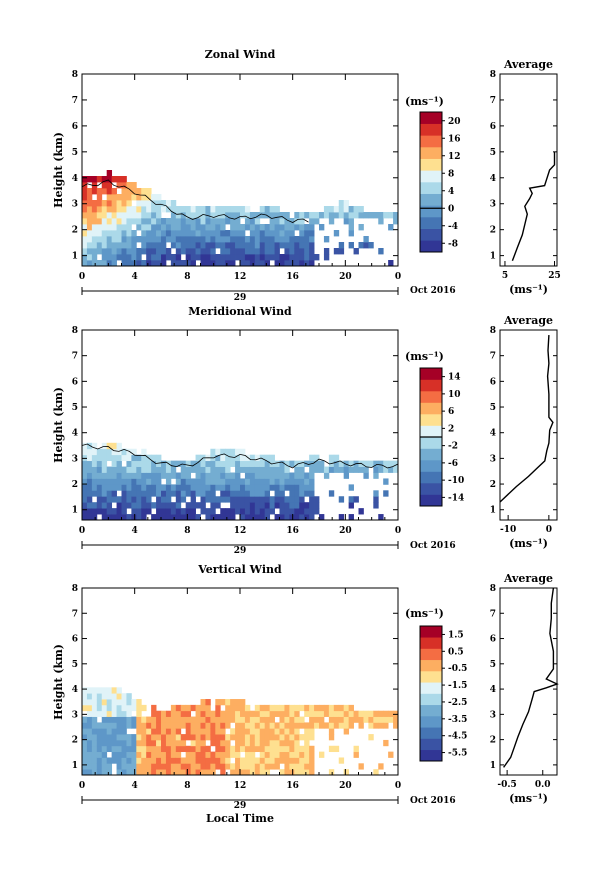 The width and height of the screenshot is (614, 877). Describe the element at coordinates (433, 801) in the screenshot. I see `date-month: Oct 2016` at that location.